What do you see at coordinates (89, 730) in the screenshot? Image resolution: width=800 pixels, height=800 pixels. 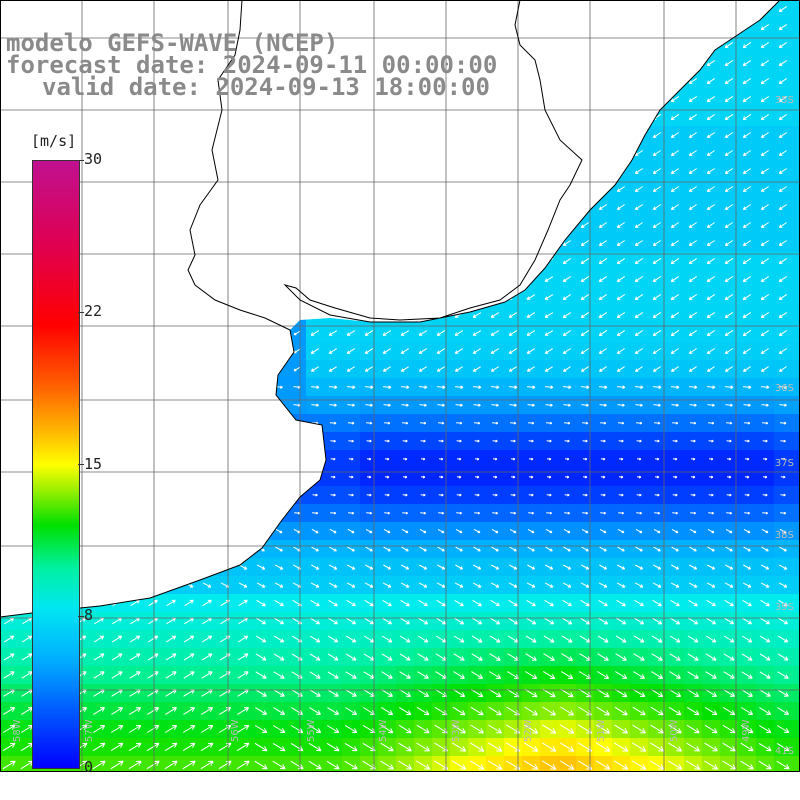 I see `lon-label: 57W` at bounding box center [89, 730].